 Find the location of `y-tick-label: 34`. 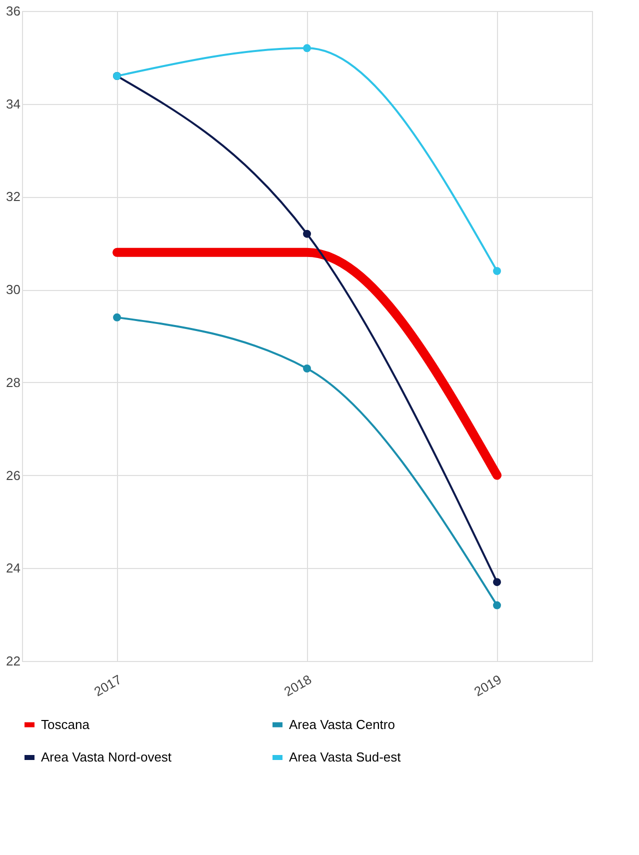

y-tick-label: 34 is located at coordinates (13, 104).